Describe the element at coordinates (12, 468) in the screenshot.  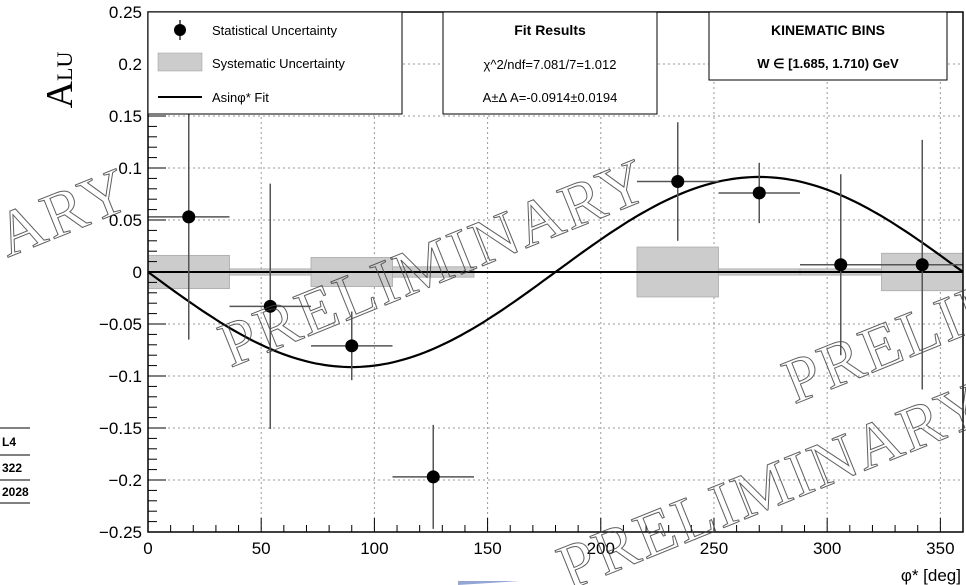
I see `side-label-2: 322` at that location.